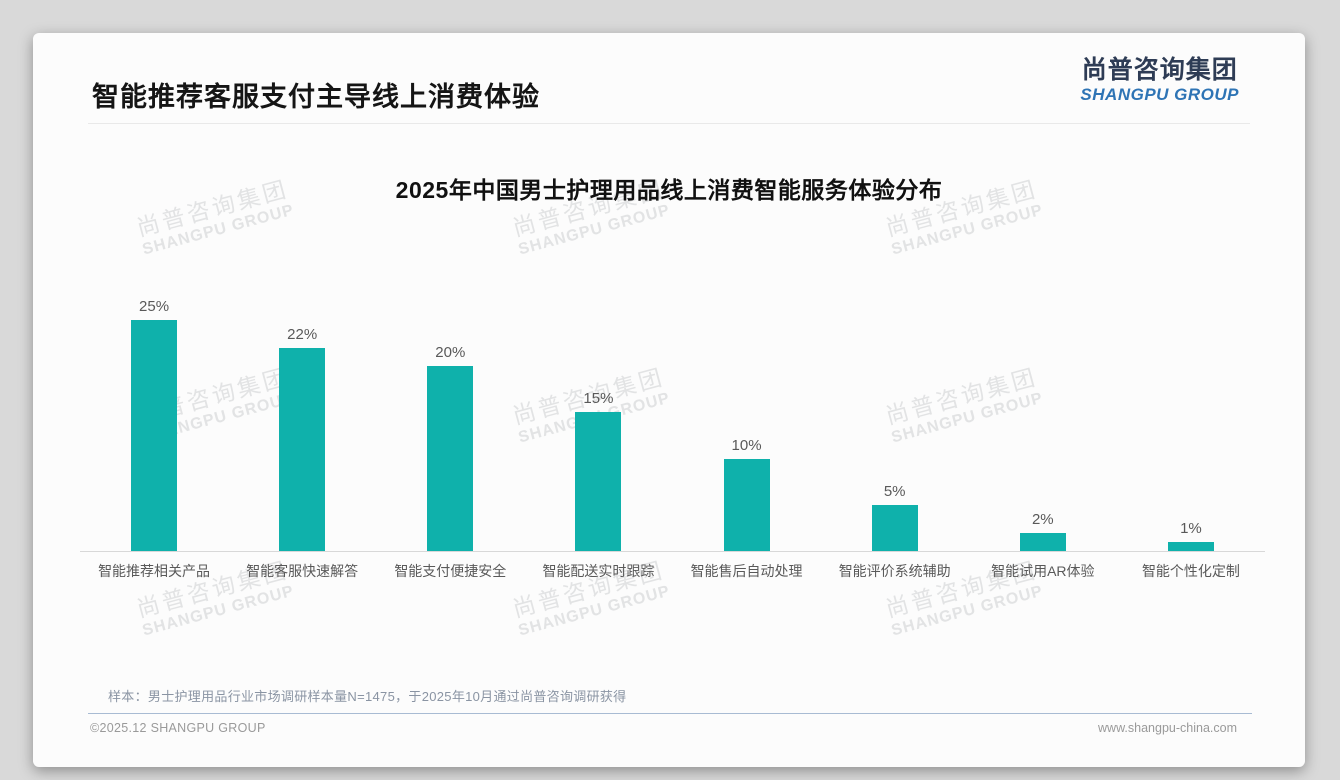 The height and width of the screenshot is (780, 1340). What do you see at coordinates (1167, 728) in the screenshot?
I see `website-url: www.shangpu-china.com` at bounding box center [1167, 728].